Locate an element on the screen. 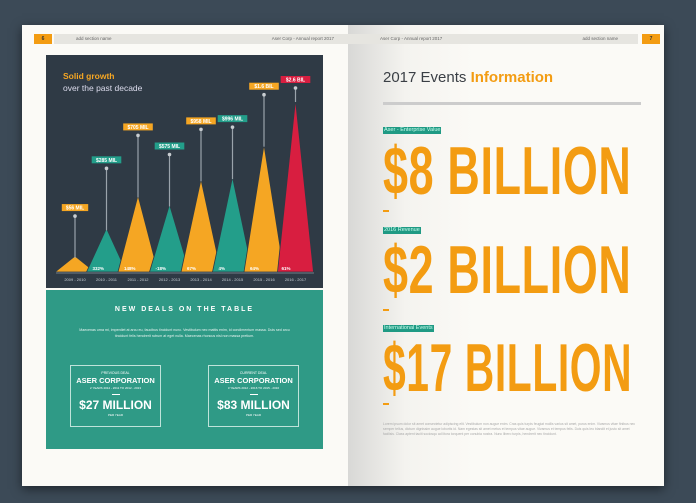  x-tick-label: 2014 - 2015 is located at coordinates (233, 279).